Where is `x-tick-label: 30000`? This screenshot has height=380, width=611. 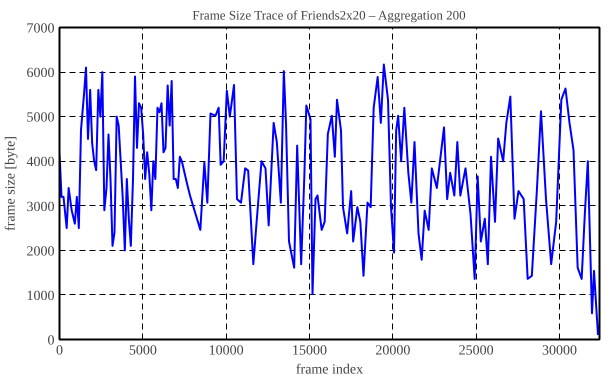 x-tick-label: 30000 is located at coordinates (559, 351).